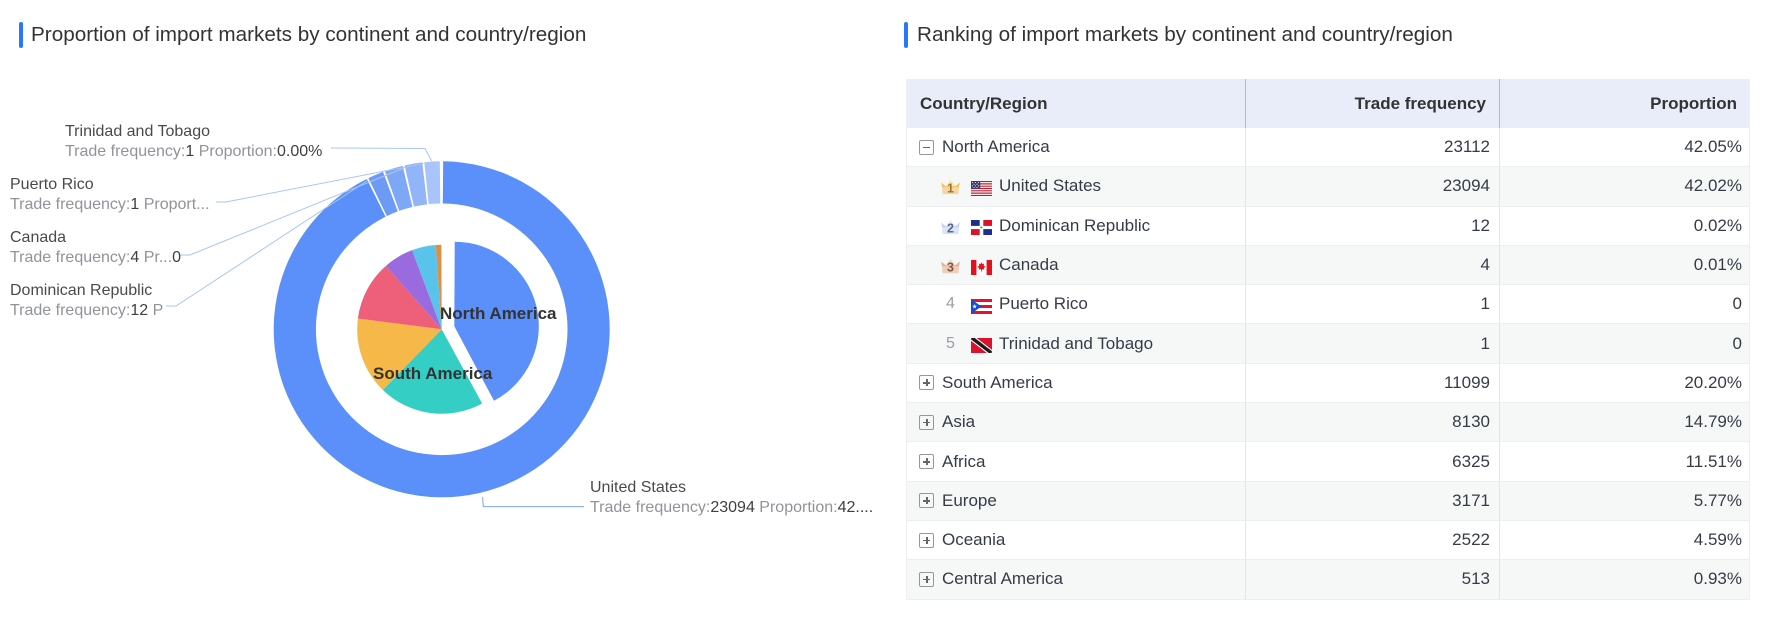 This screenshot has width=1766, height=624. I want to click on svg-text: 2, so click(950, 228).